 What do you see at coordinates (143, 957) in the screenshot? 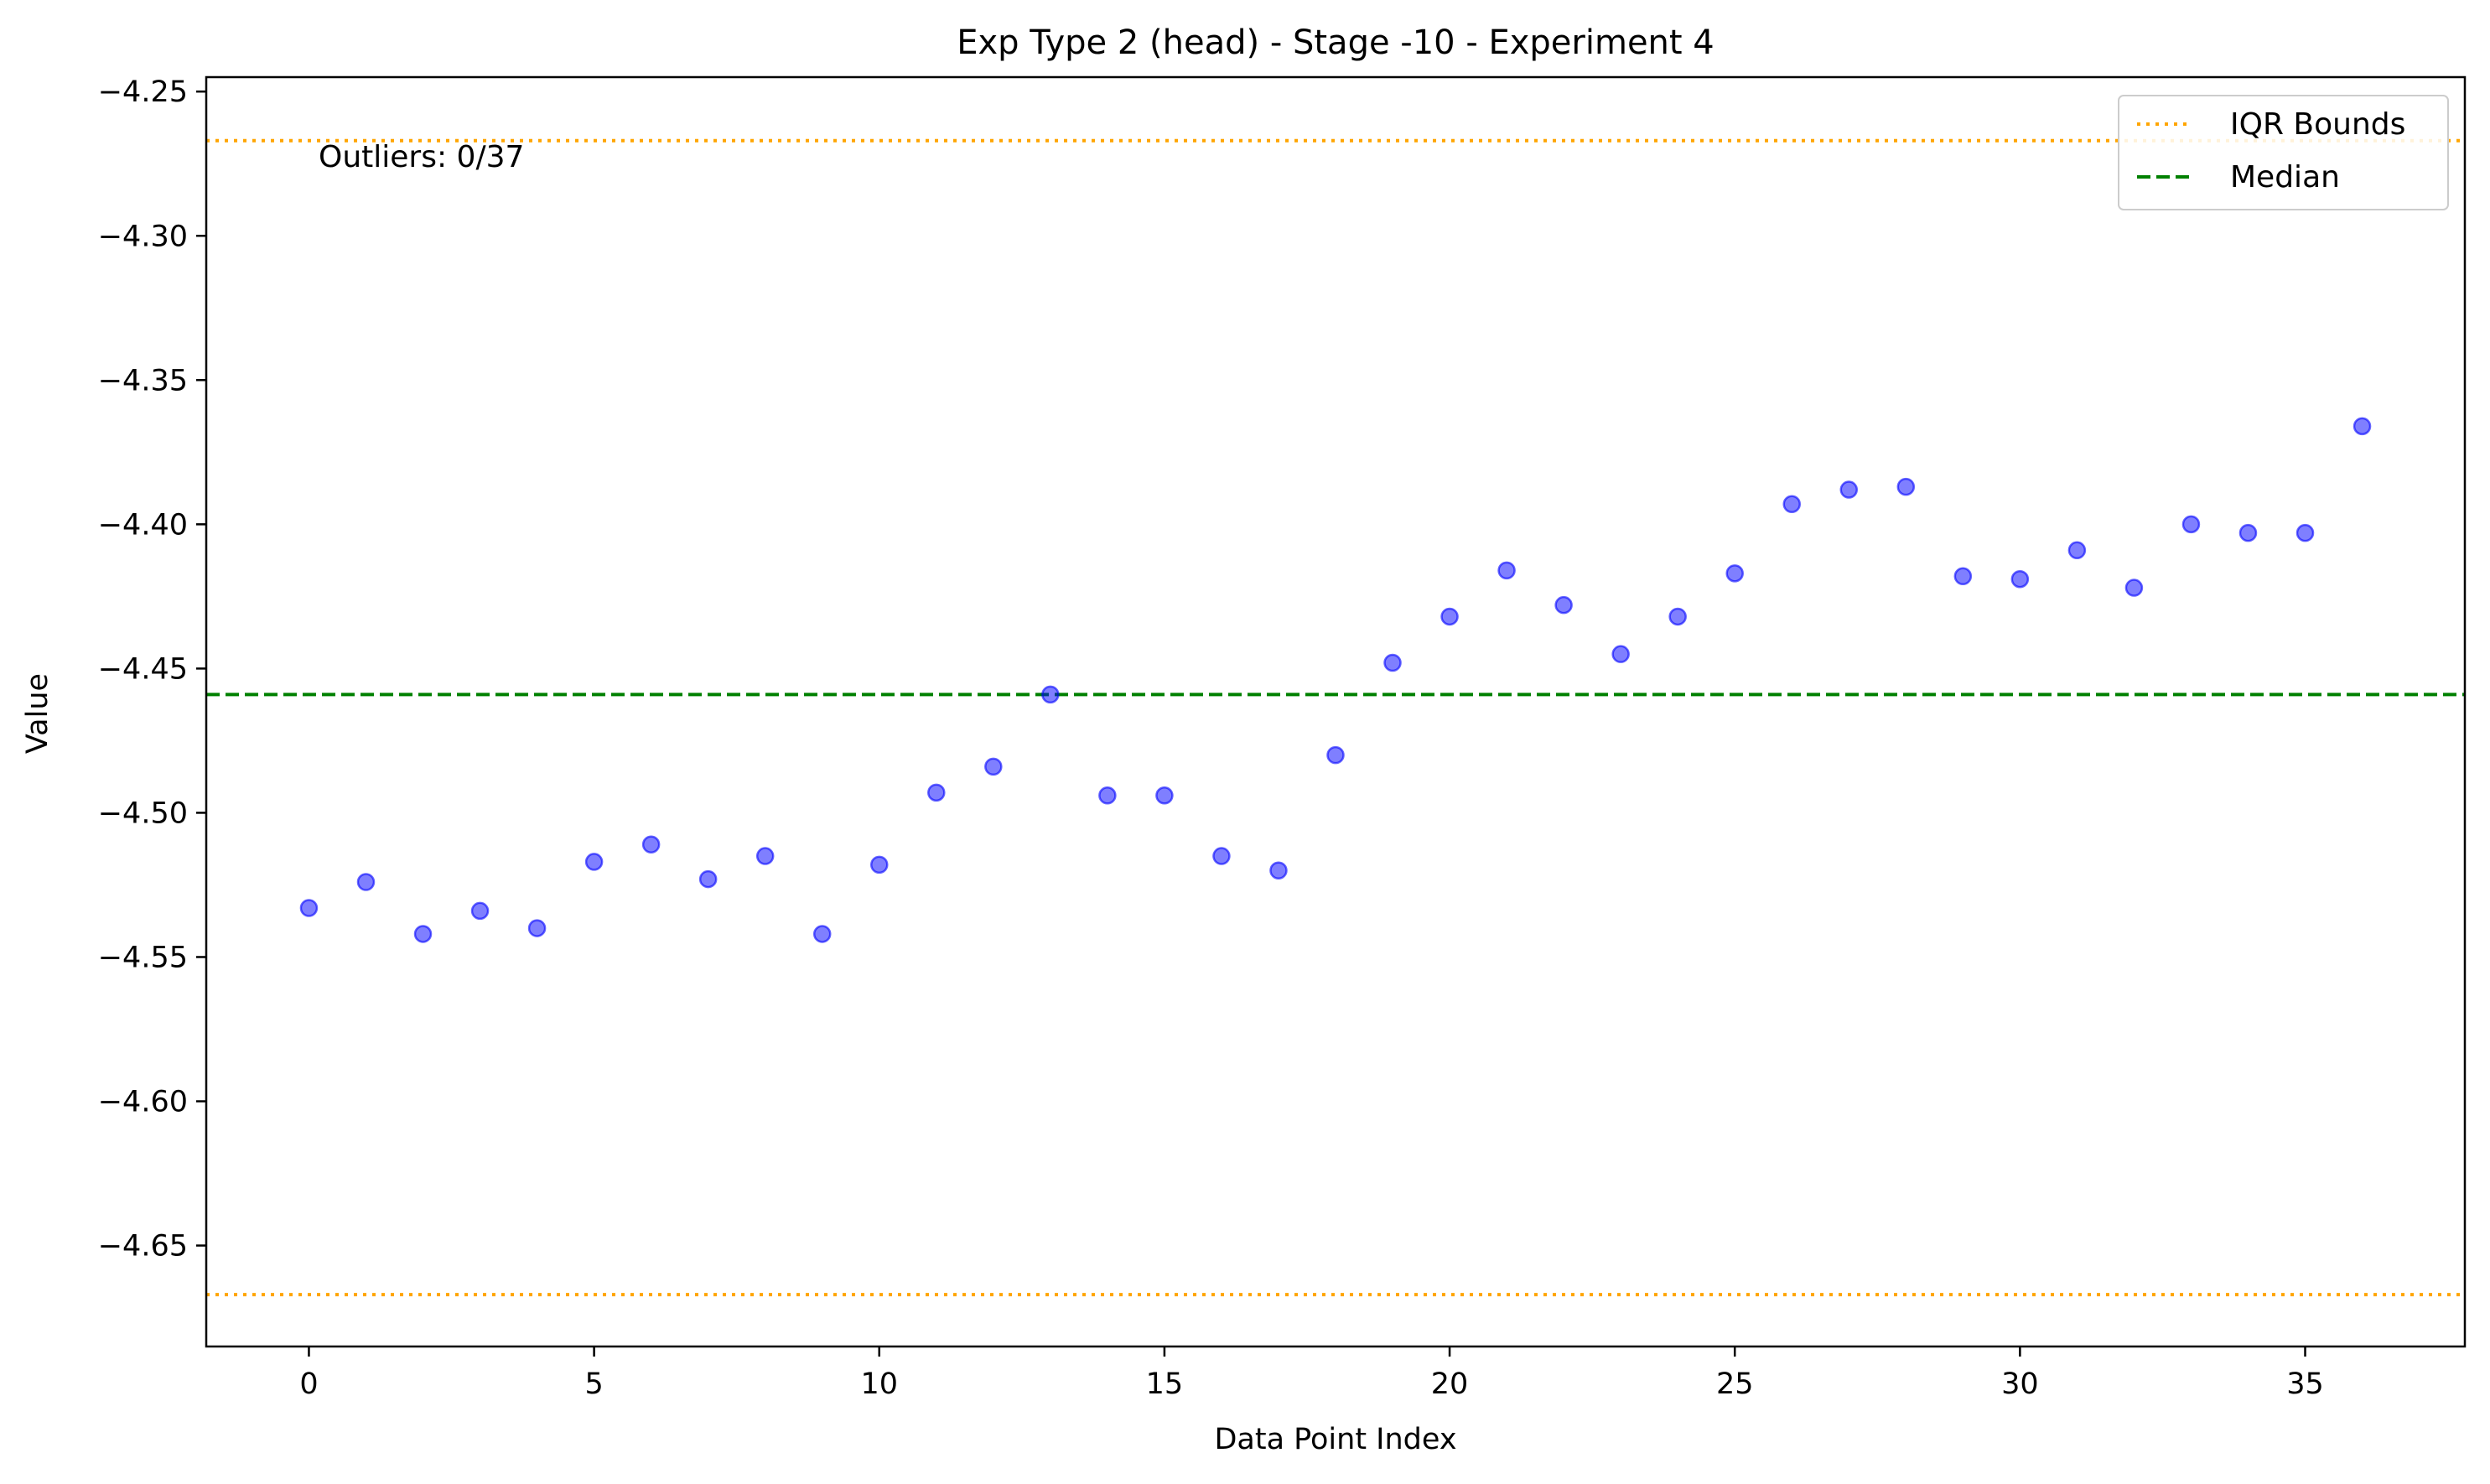
I see `y-tick-label-2: −4.55` at bounding box center [143, 957].